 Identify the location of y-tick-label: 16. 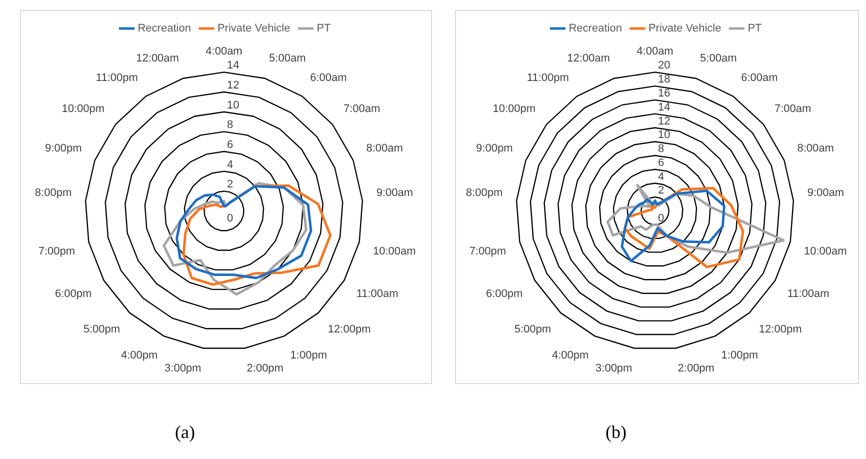
(664, 93).